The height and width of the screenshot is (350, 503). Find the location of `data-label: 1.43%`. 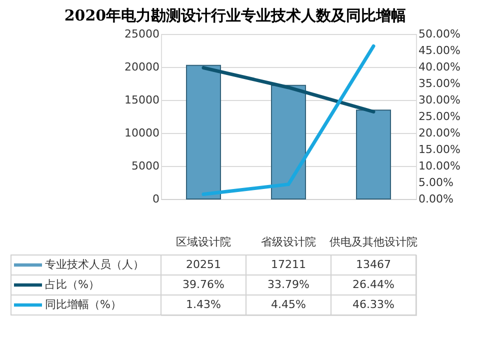

data-label: 1.43% is located at coordinates (203, 304).